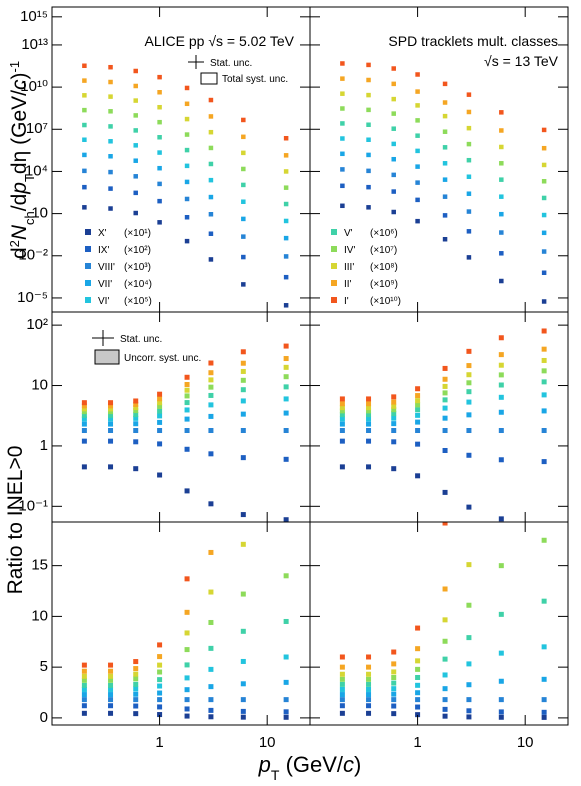  Describe the element at coordinates (159, 742) in the screenshot. I see `x-tick-label: 1` at that location.